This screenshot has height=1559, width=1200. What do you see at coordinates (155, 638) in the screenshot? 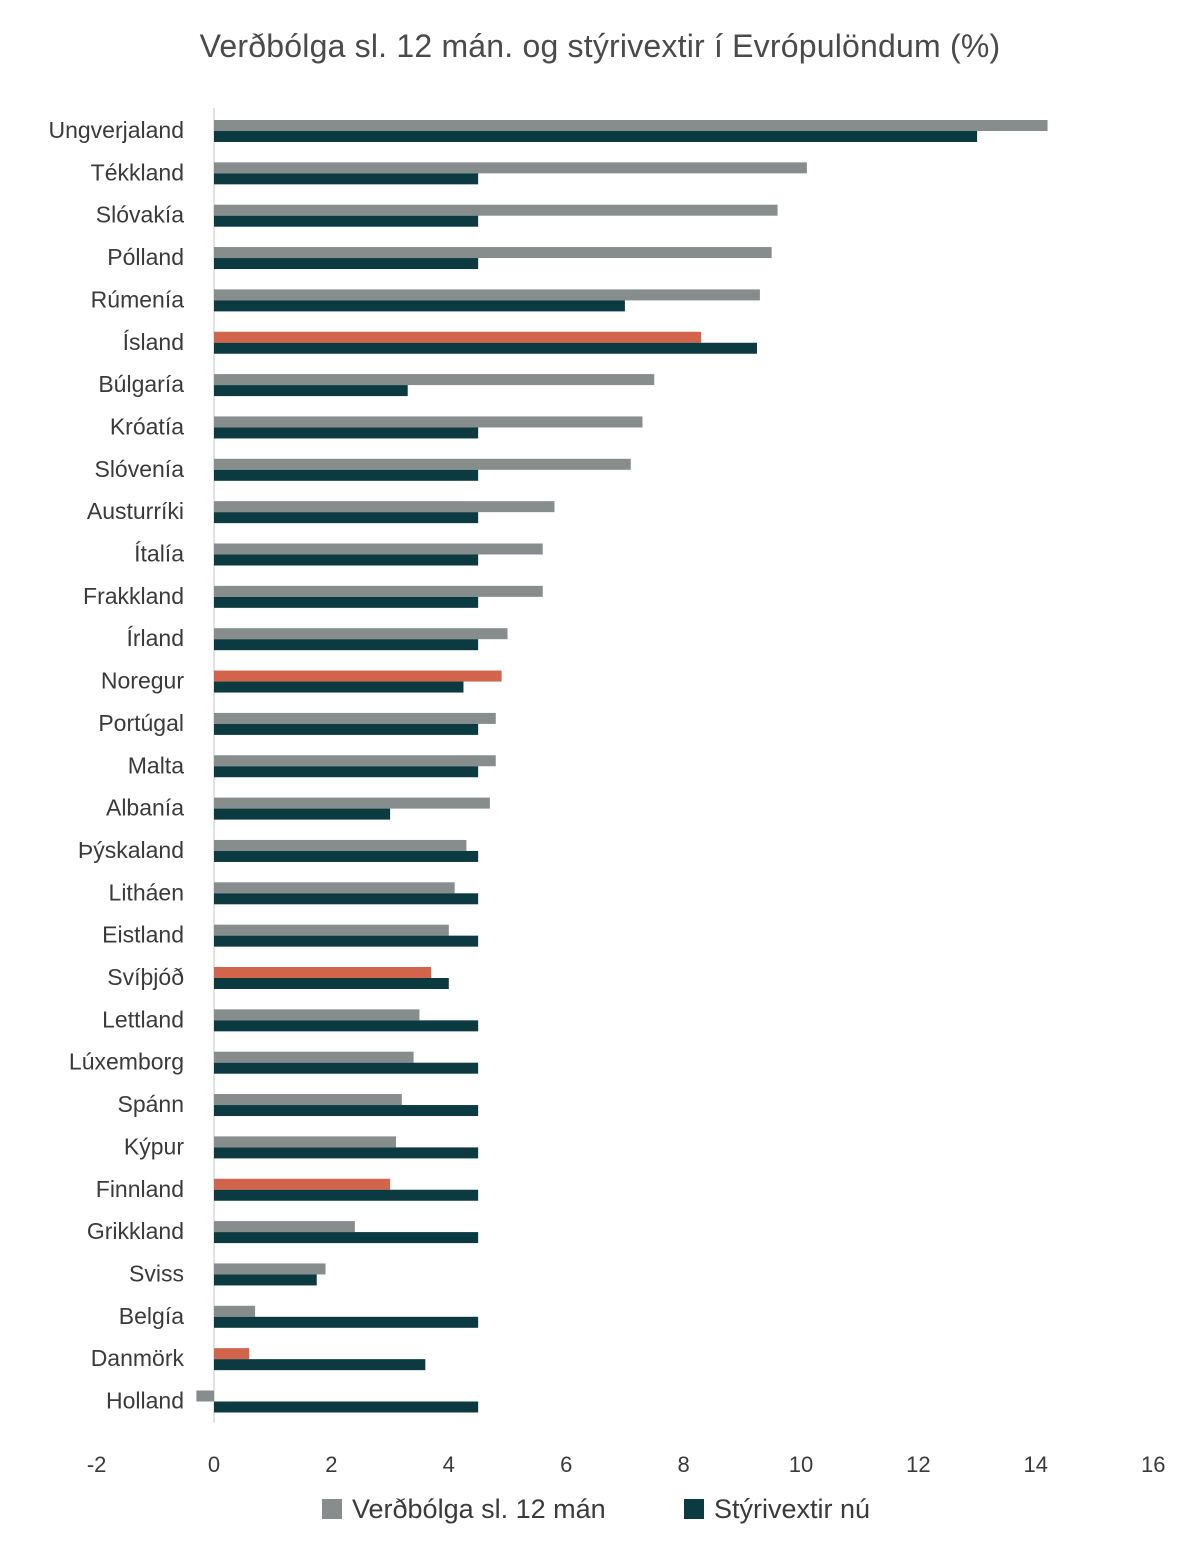
I see `category-label: Írland` at bounding box center [155, 638].